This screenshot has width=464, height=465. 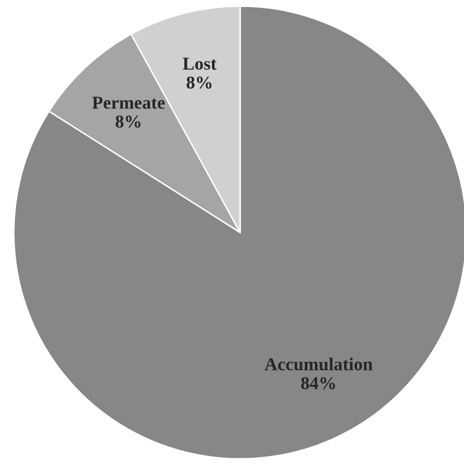 I want to click on slice-label: Permeate, so click(x=128, y=102).